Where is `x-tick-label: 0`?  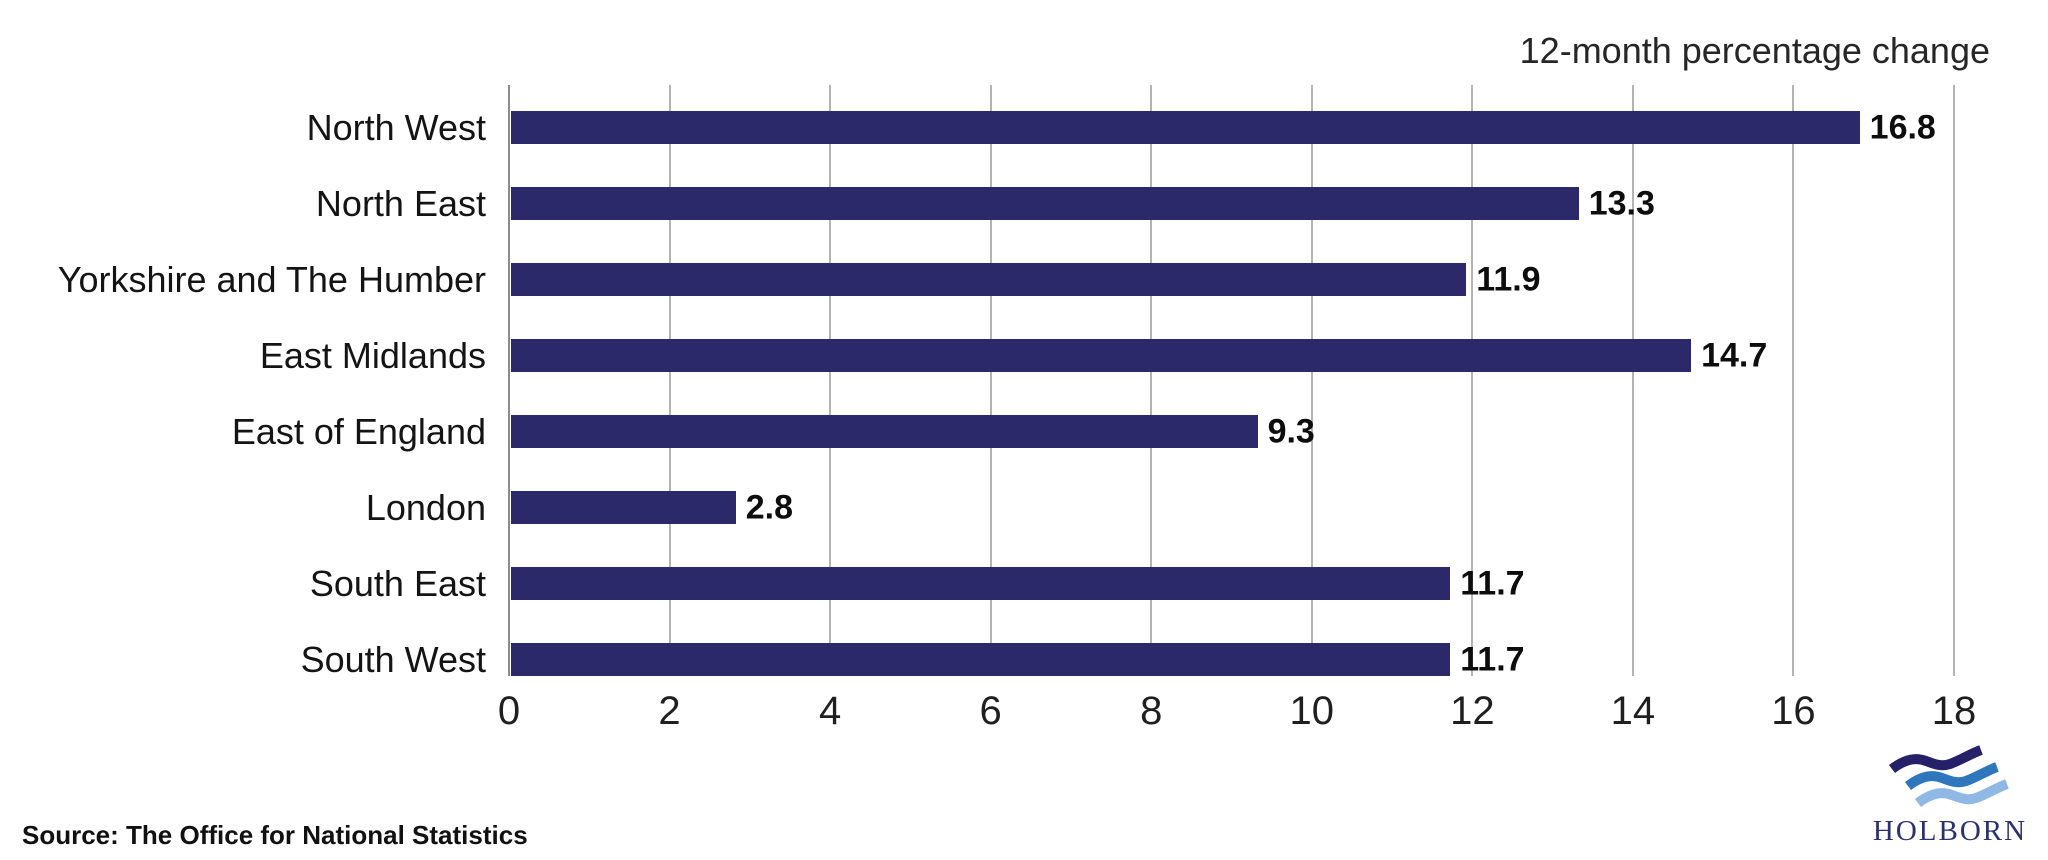
x-tick-label: 0 is located at coordinates (509, 711).